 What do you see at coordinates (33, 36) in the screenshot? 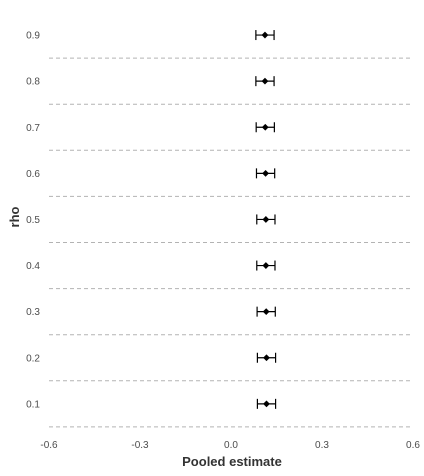
I see `y-tick-label-0.9: 0.9` at bounding box center [33, 36].